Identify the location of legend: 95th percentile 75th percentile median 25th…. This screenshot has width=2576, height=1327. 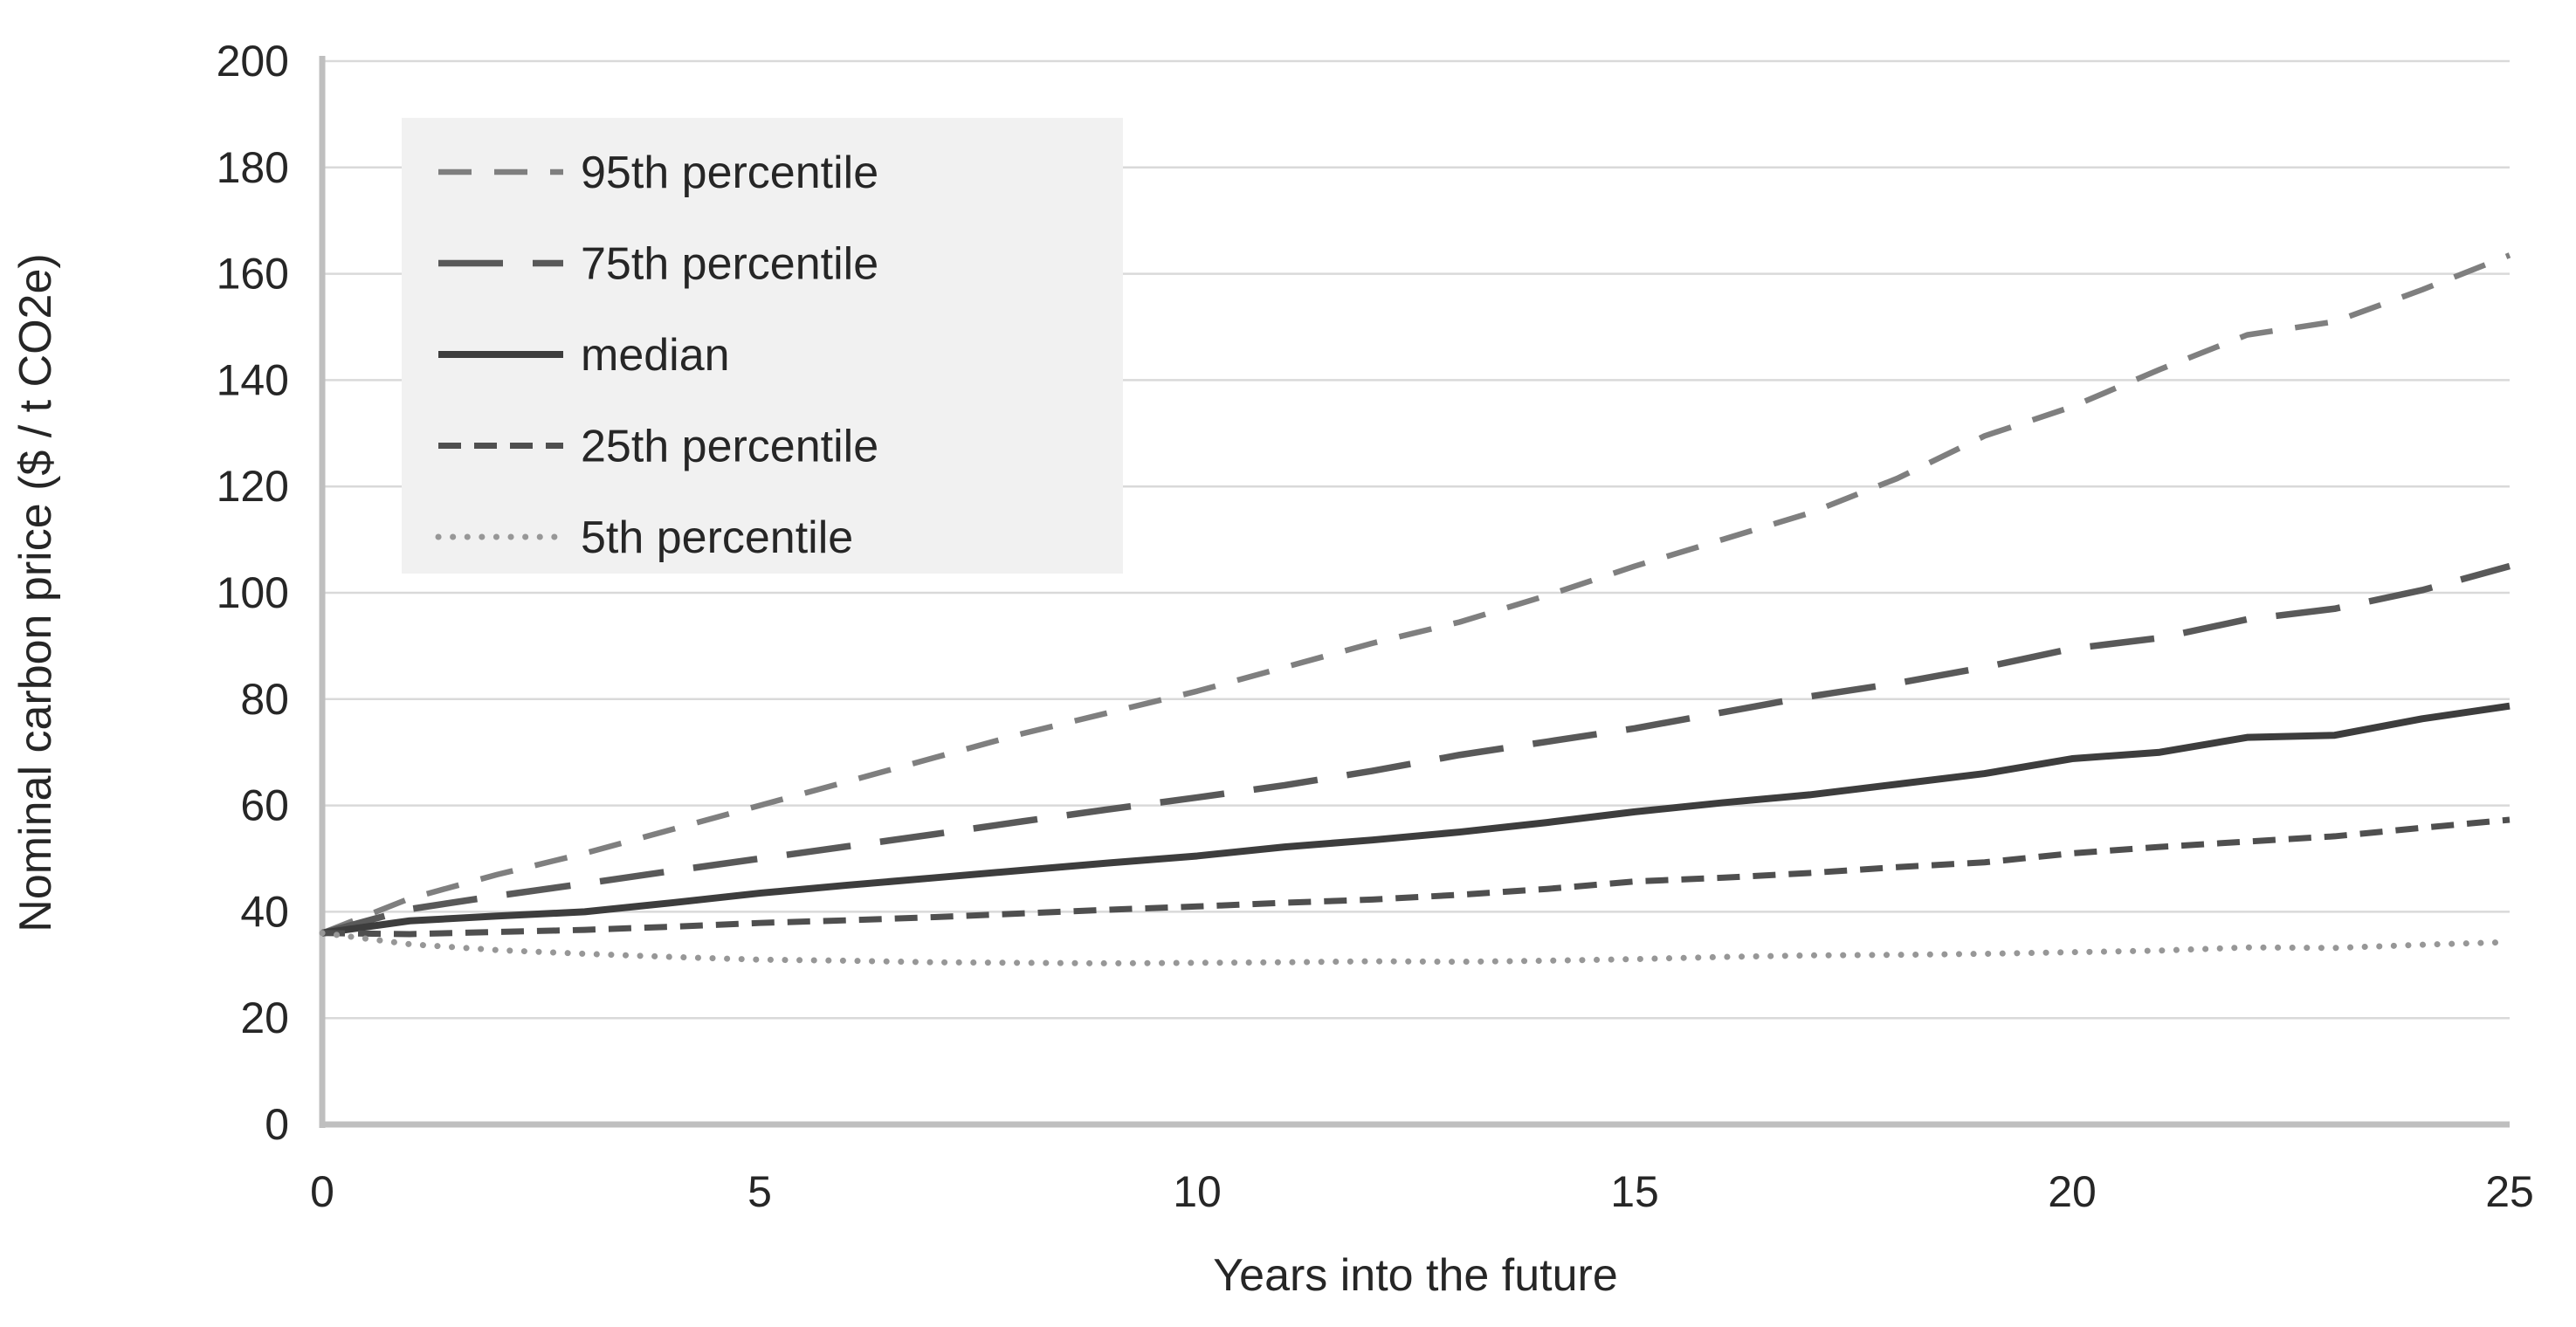
(762, 346).